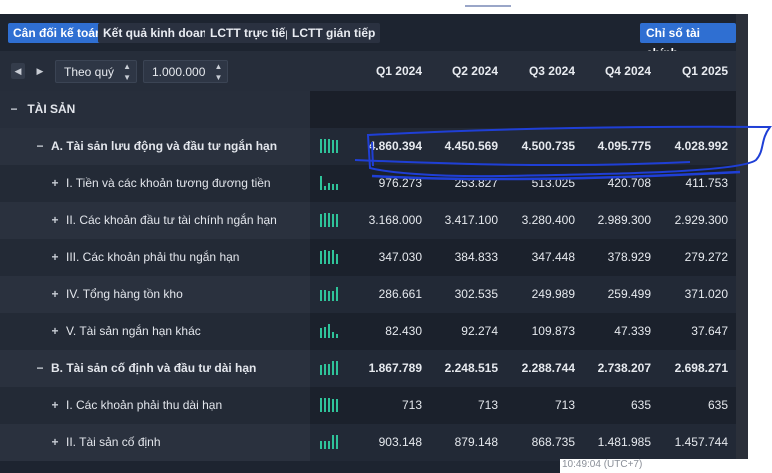 The image size is (772, 473). Describe the element at coordinates (251, 33) in the screenshot. I see `tab-cashflow-direct: LCTT trực tiếp` at that location.